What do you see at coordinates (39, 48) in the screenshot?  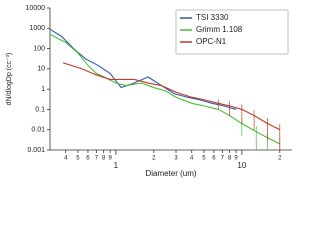 I see `y-tick-label: 100` at bounding box center [39, 48].